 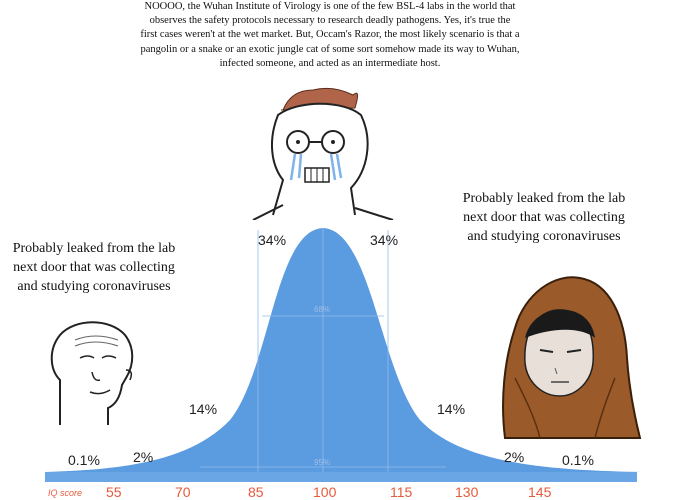 I want to click on wojak-left-figure, so click(x=92, y=373).